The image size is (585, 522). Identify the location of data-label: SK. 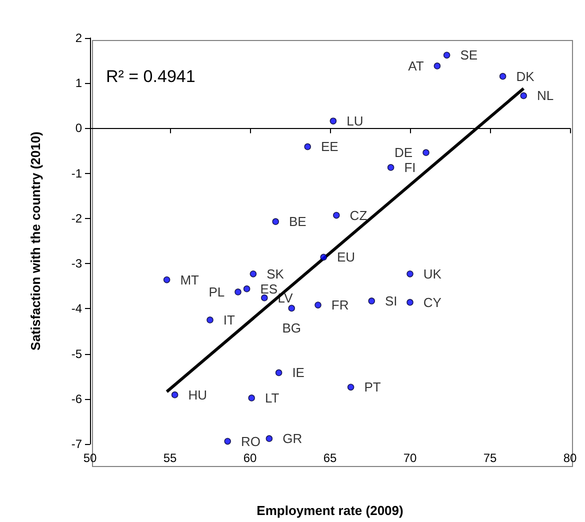
(275, 274).